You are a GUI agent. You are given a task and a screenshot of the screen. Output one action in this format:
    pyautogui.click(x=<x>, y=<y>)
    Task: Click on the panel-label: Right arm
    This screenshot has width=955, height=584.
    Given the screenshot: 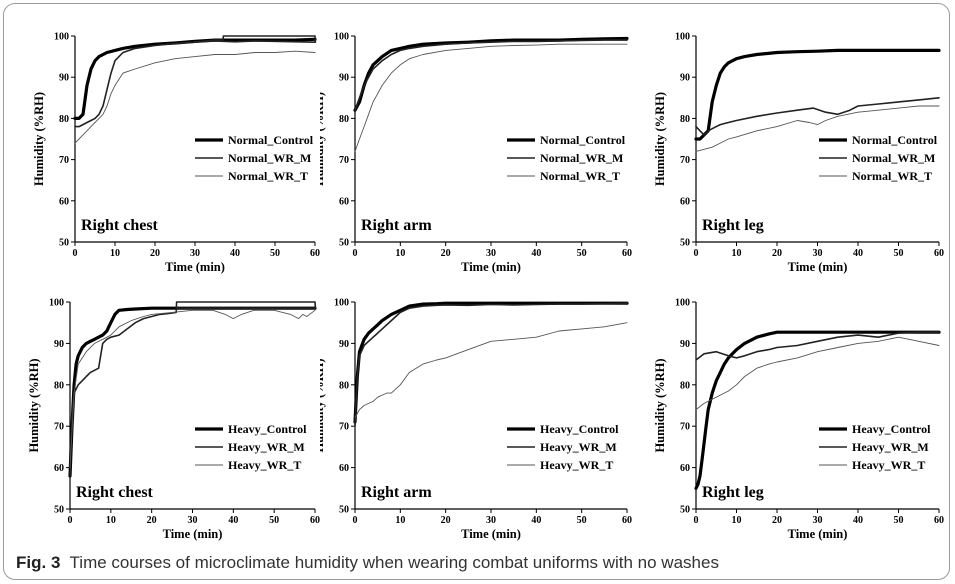 What is the action you would take?
    pyautogui.click(x=396, y=225)
    